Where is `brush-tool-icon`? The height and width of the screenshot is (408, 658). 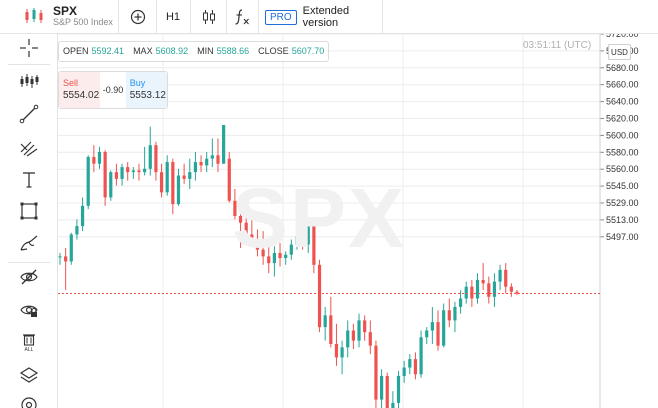 brush-tool-icon is located at coordinates (29, 243).